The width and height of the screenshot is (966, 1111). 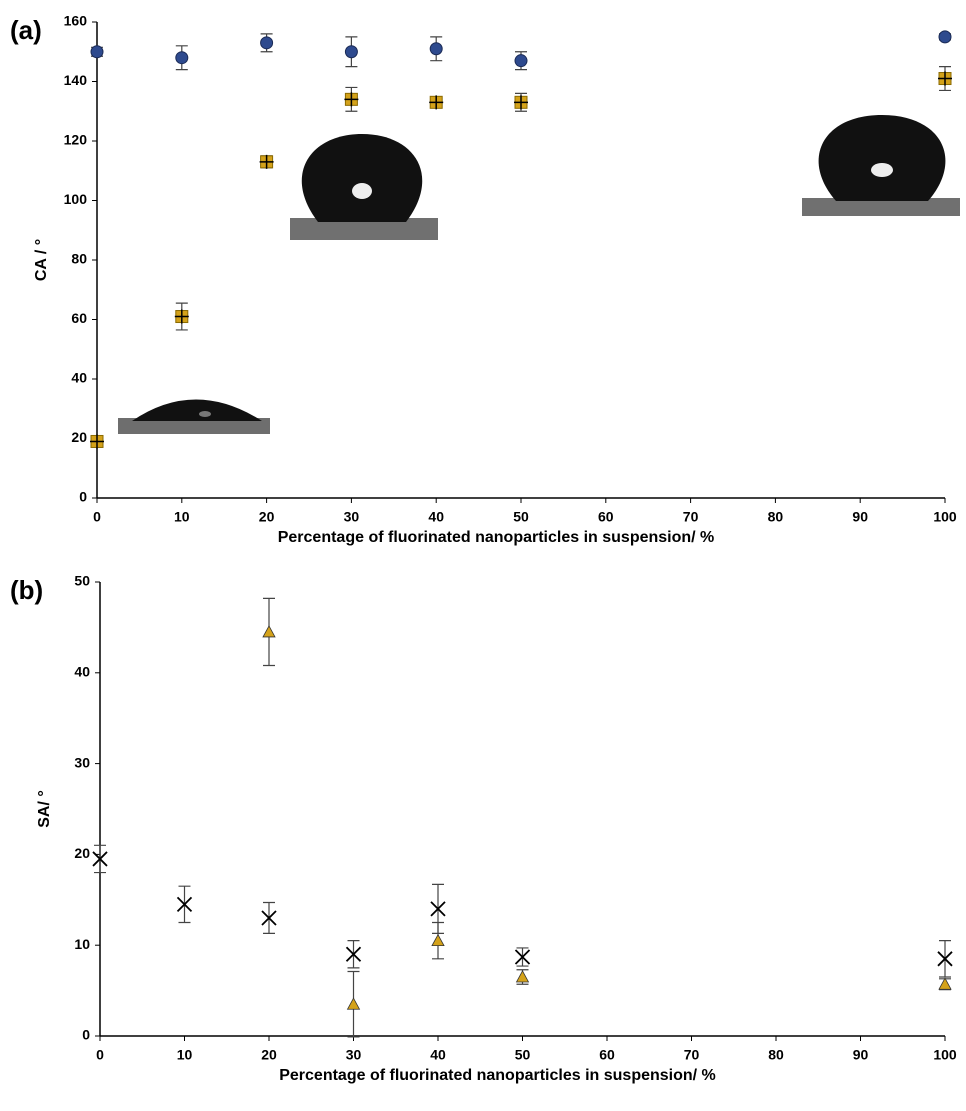 What do you see at coordinates (76, 21) in the screenshot?
I see `y-tick-label: 160` at bounding box center [76, 21].